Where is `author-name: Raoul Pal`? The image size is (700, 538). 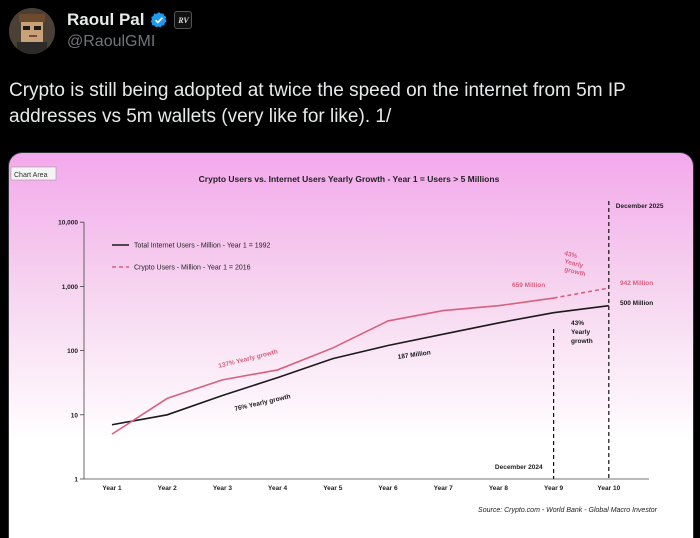
author-name: Raoul Pal is located at coordinates (106, 19).